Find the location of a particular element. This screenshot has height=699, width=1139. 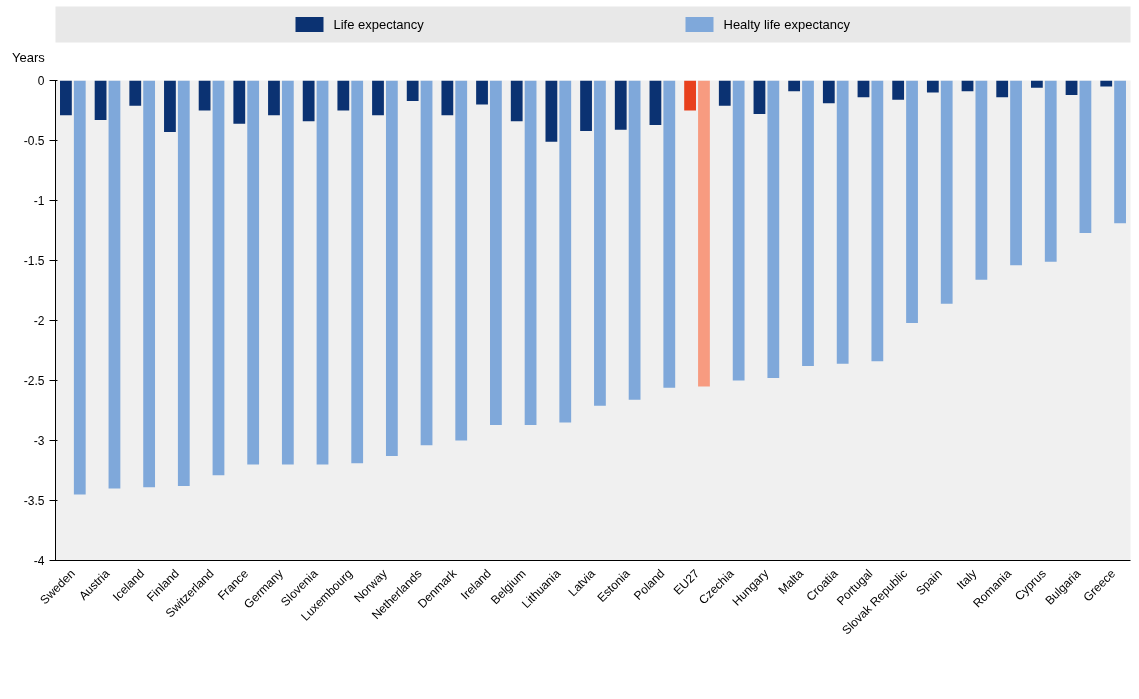

y-tick-label: -3 is located at coordinates (39, 441).